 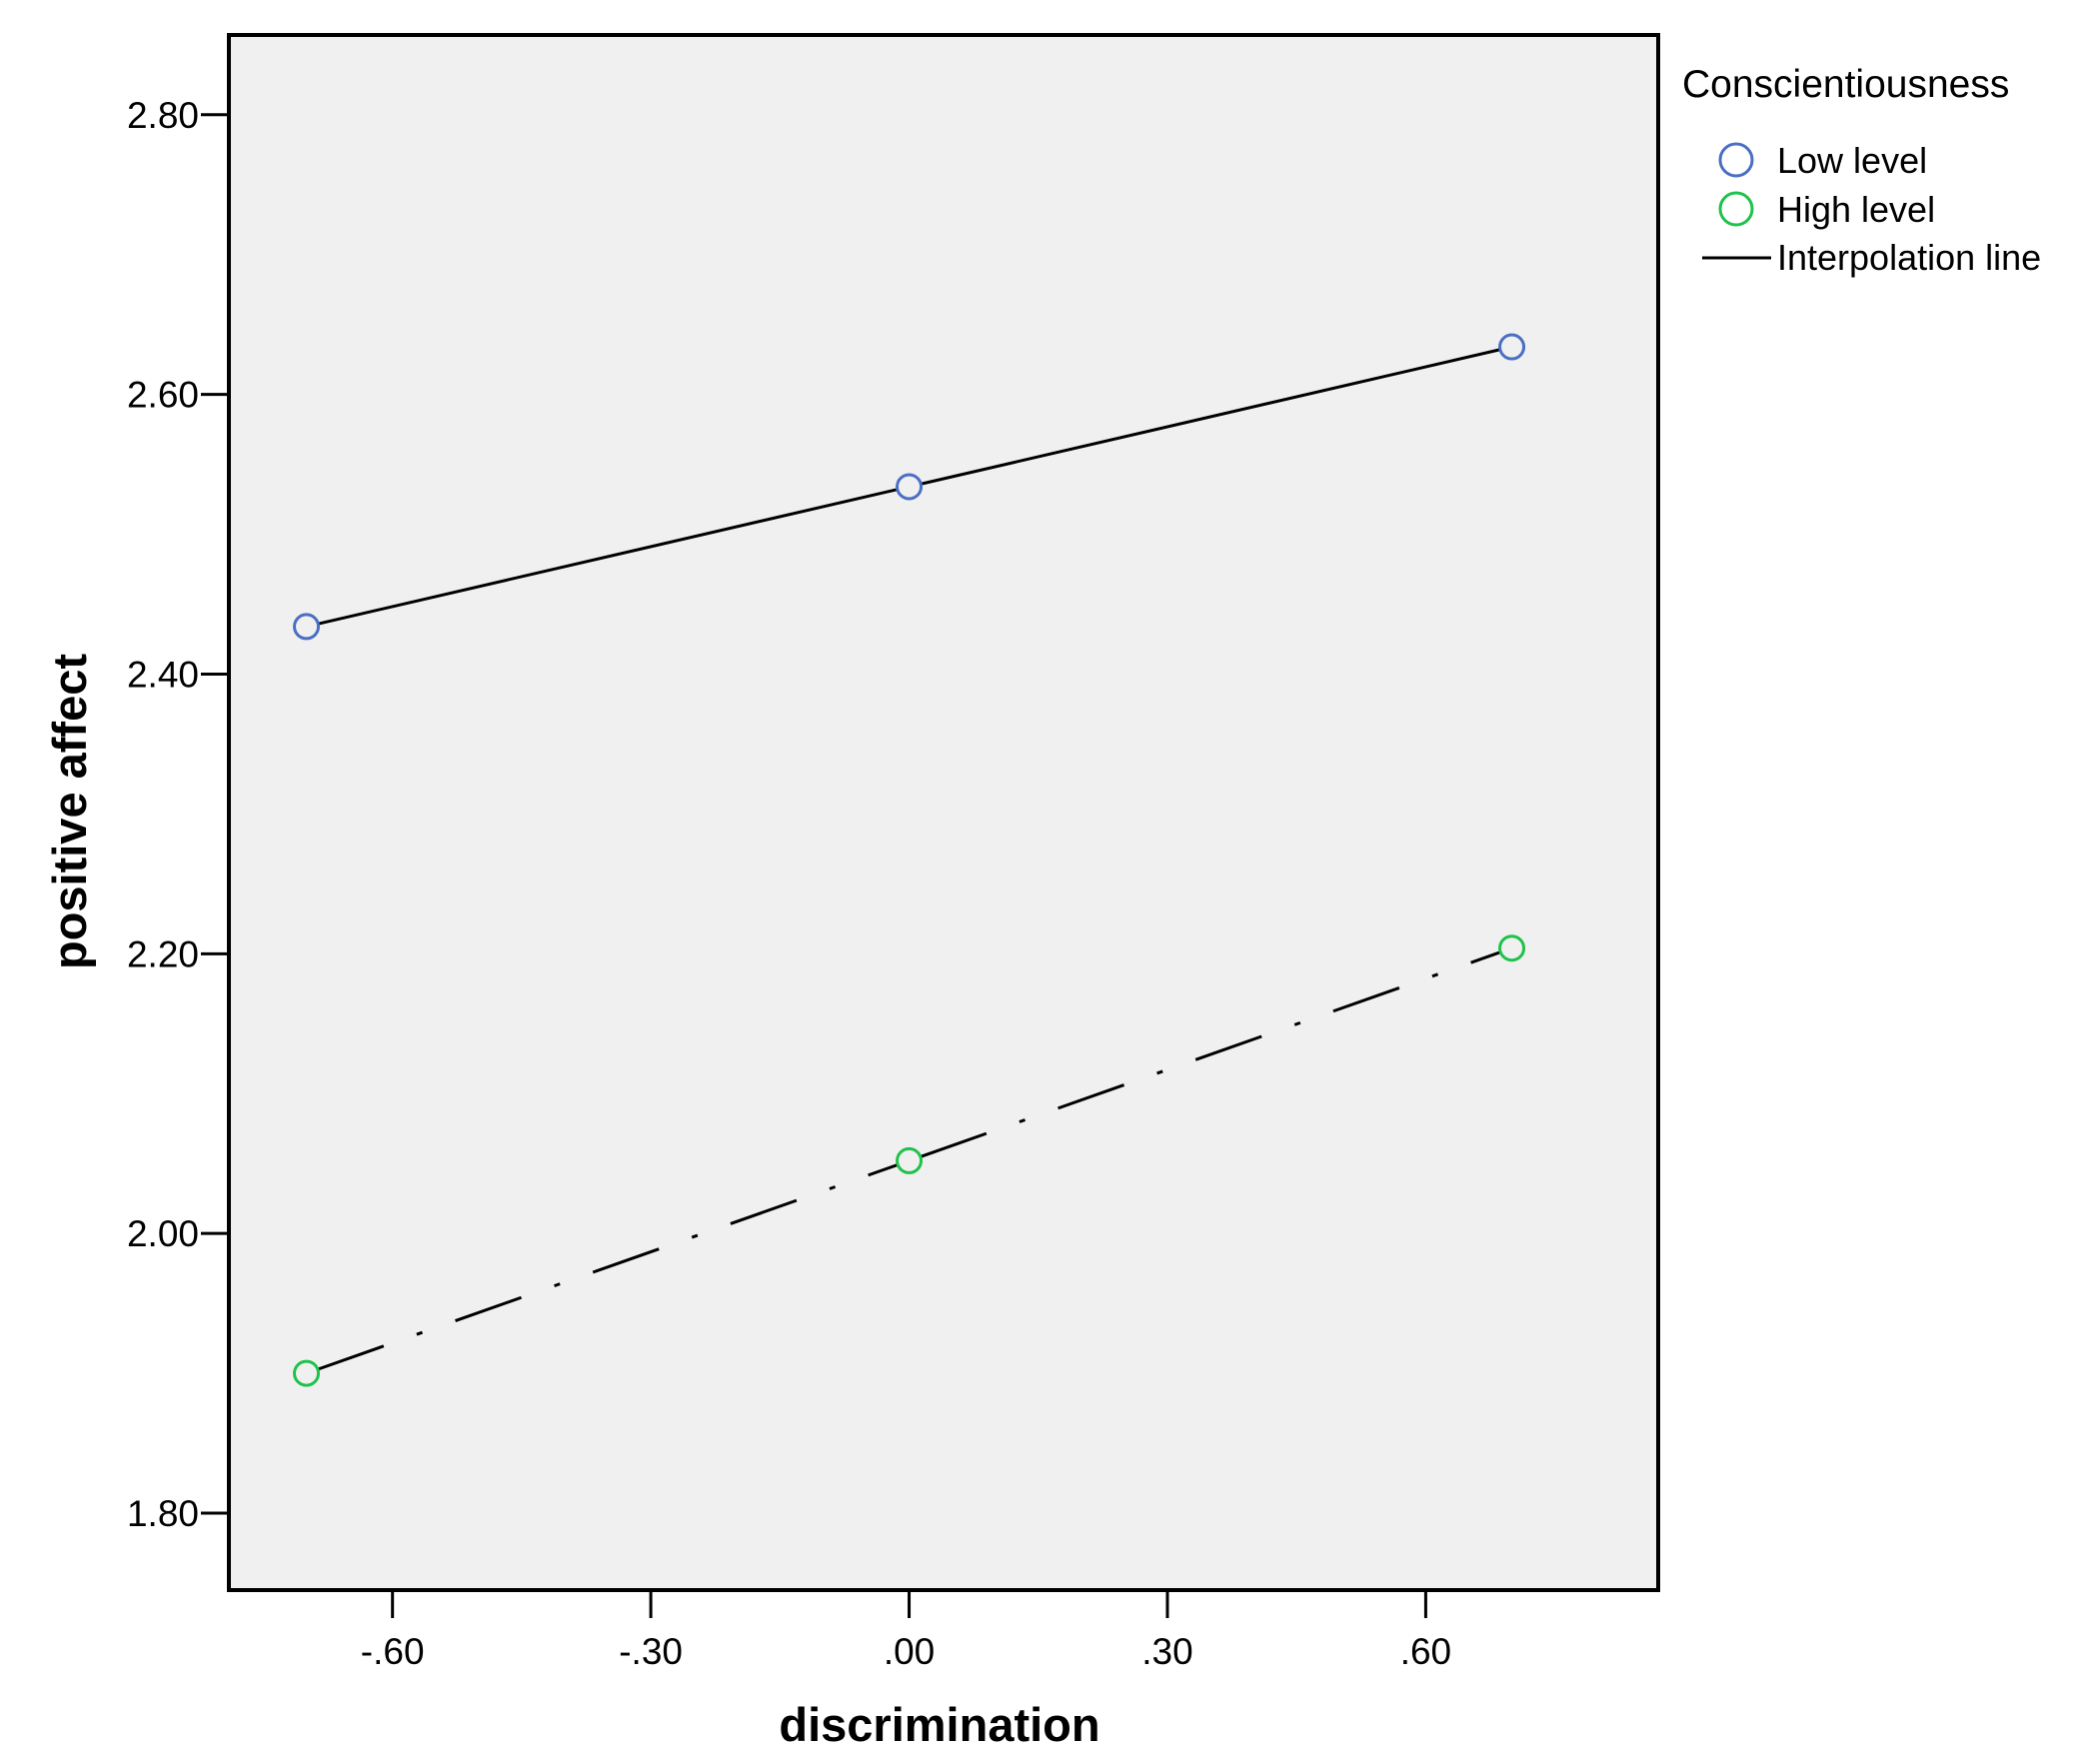 What do you see at coordinates (163, 1234) in the screenshot?
I see `y-tick-label: 2.00` at bounding box center [163, 1234].